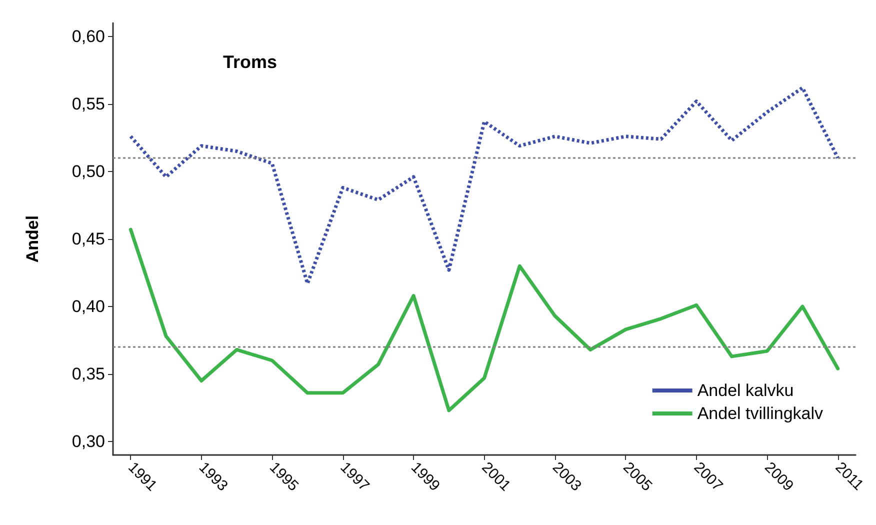 The image size is (876, 525). I want to click on y-tick-label: 0,55, so click(88, 104).